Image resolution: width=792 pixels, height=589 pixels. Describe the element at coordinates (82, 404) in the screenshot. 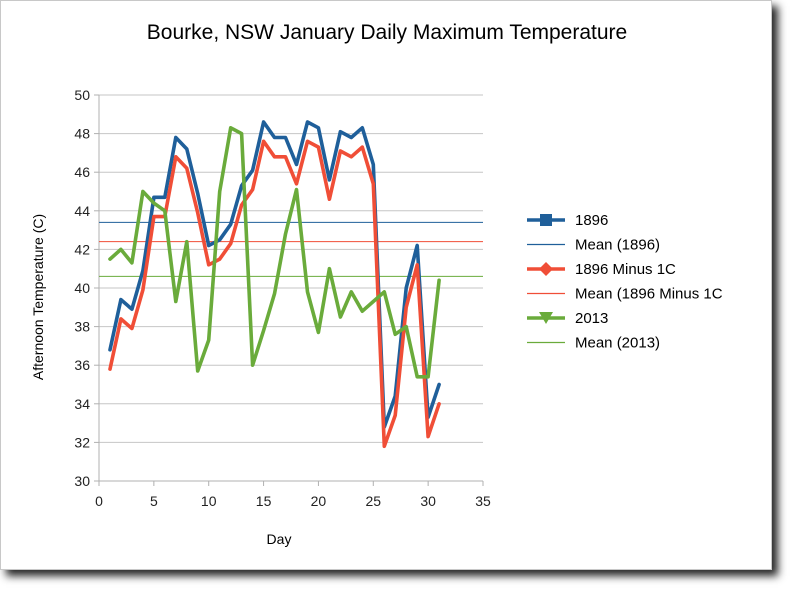

I see `y-tick-label: 34` at that location.